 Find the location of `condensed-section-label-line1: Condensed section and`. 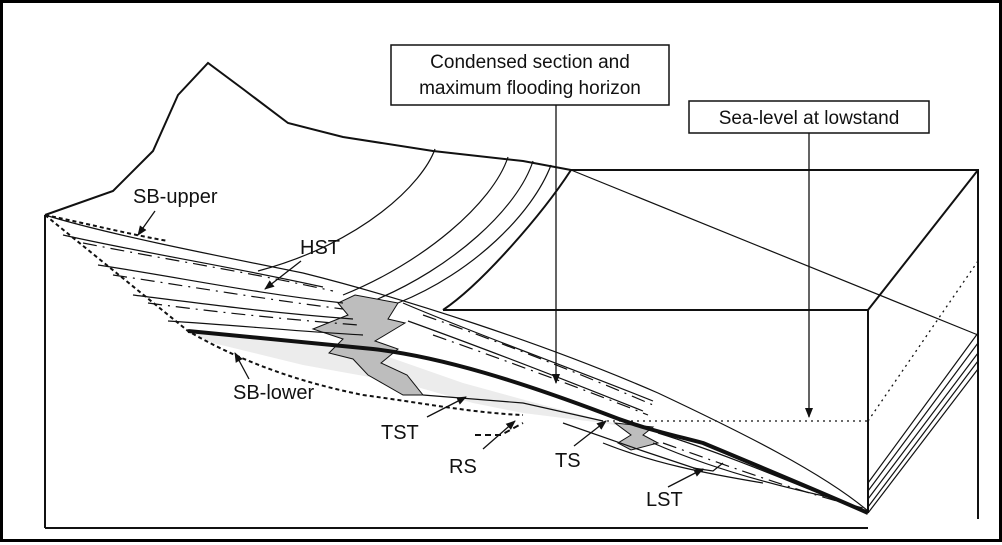

condensed-section-label-line1: Condensed section and is located at coordinates (530, 62).